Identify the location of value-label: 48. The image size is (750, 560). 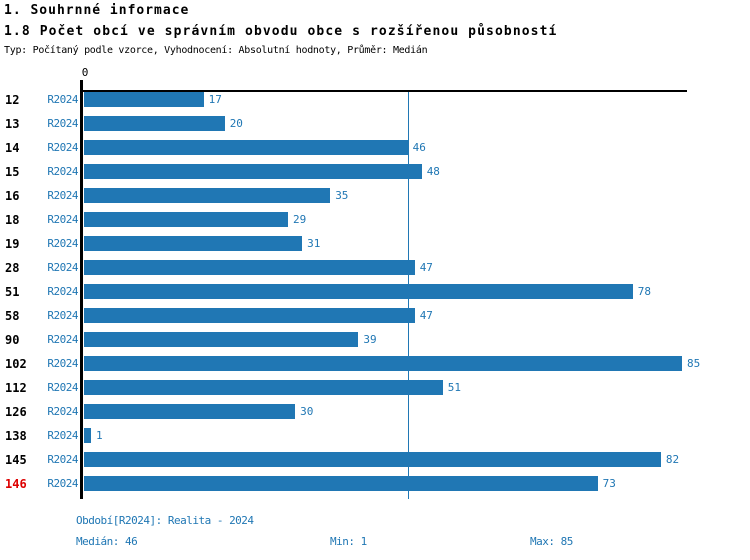
(433, 171).